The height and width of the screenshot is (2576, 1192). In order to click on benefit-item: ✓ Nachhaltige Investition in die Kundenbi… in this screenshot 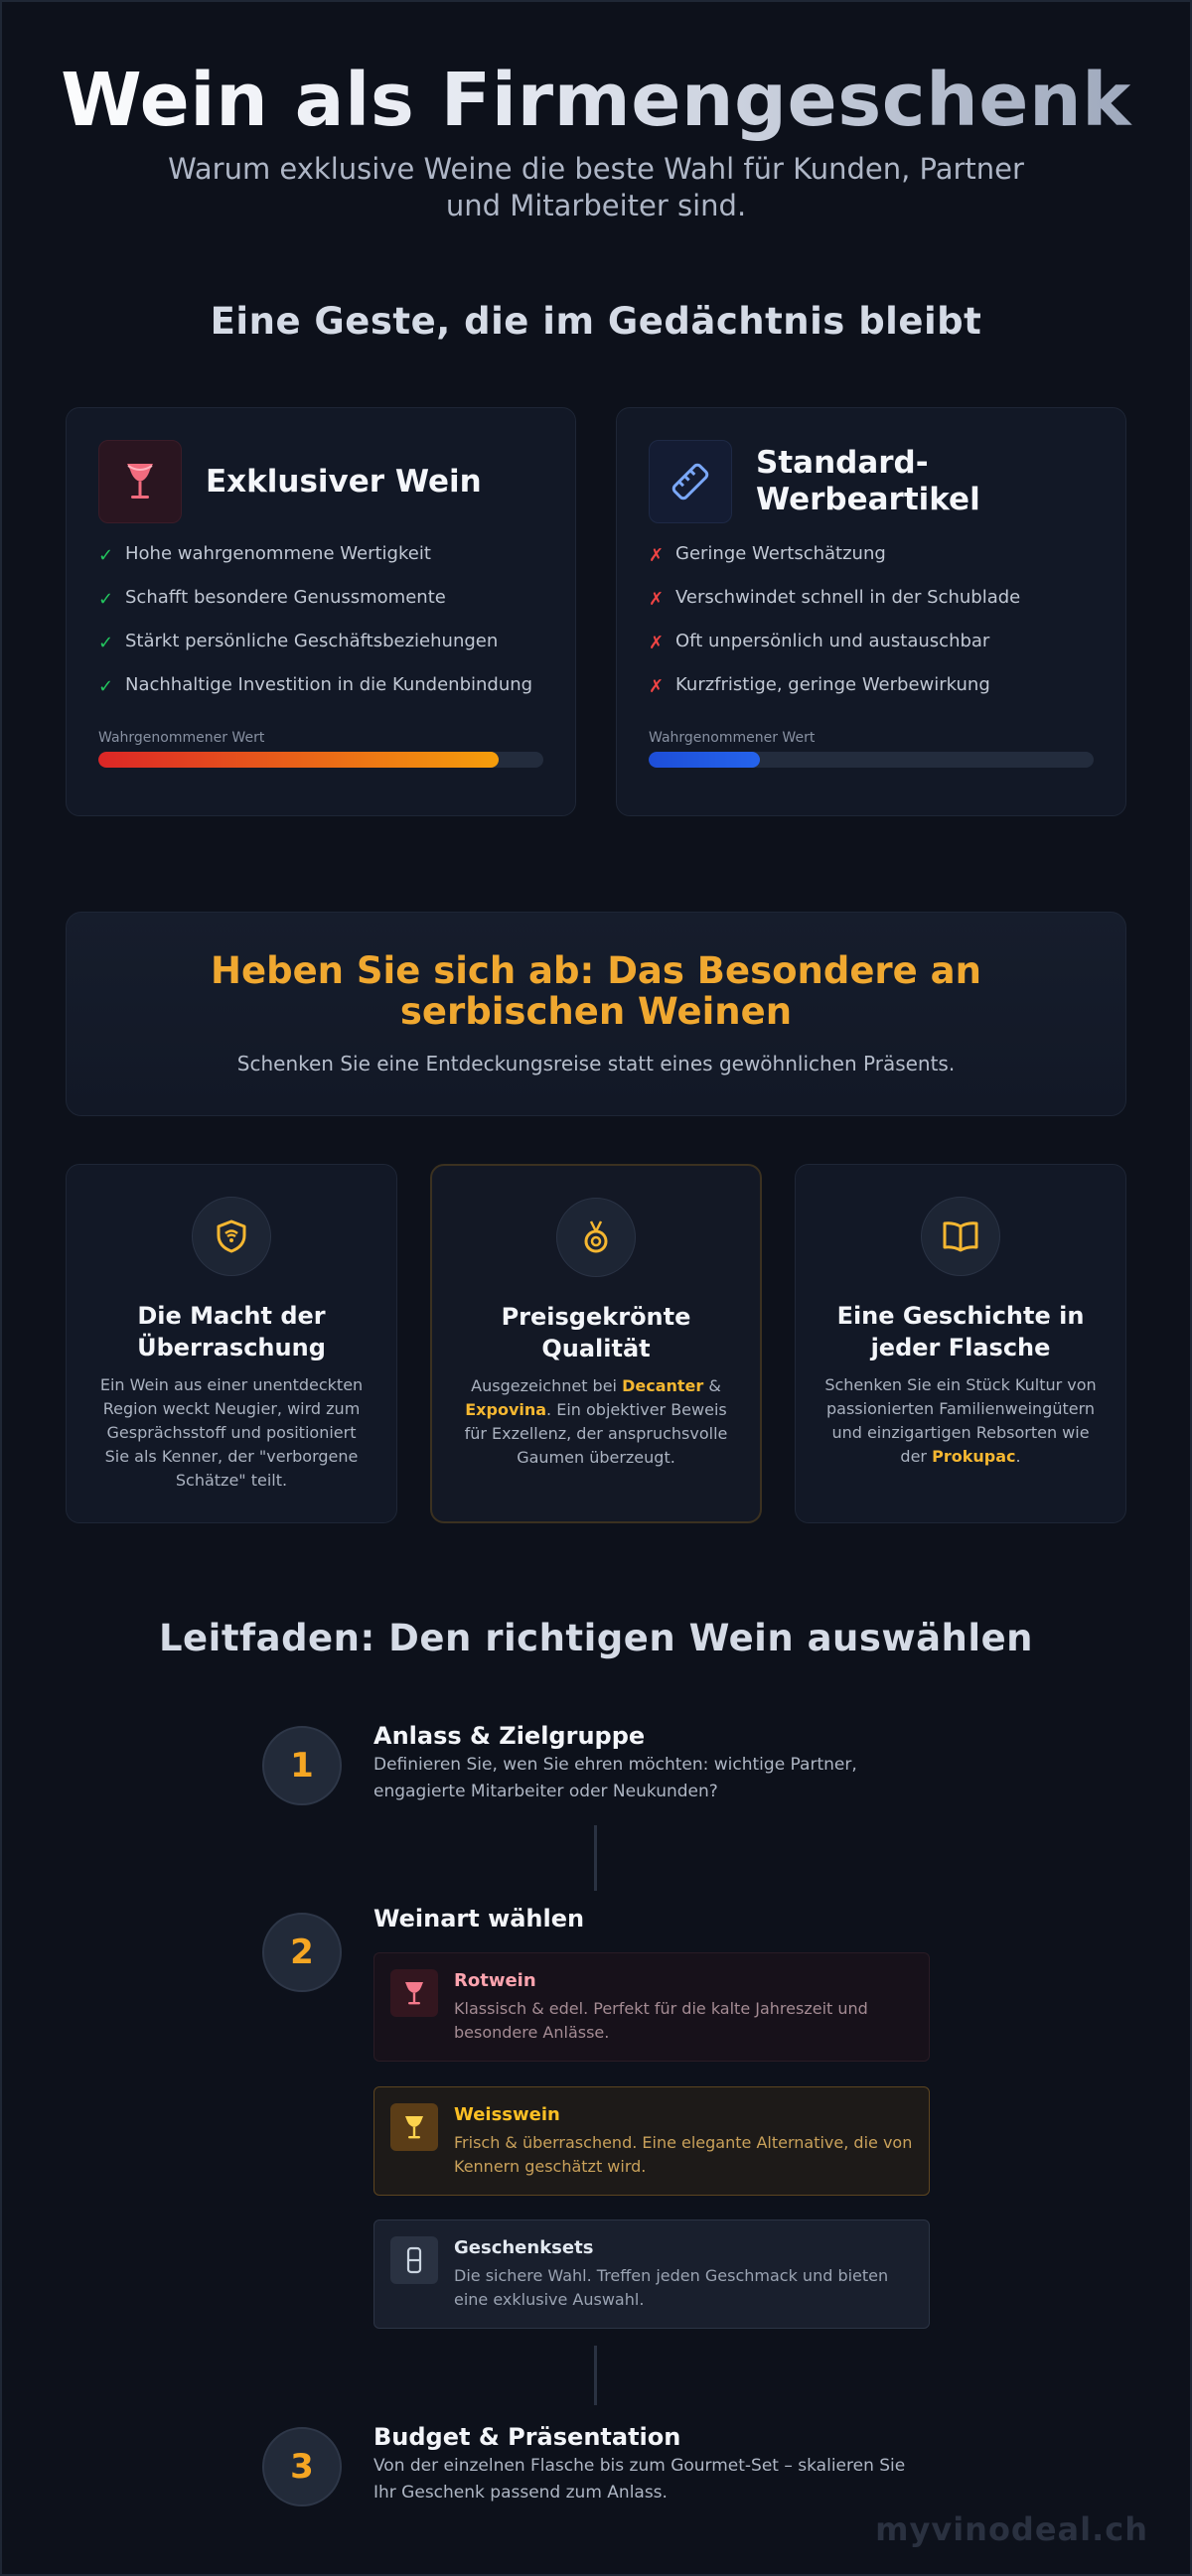, I will do `click(320, 694)`.